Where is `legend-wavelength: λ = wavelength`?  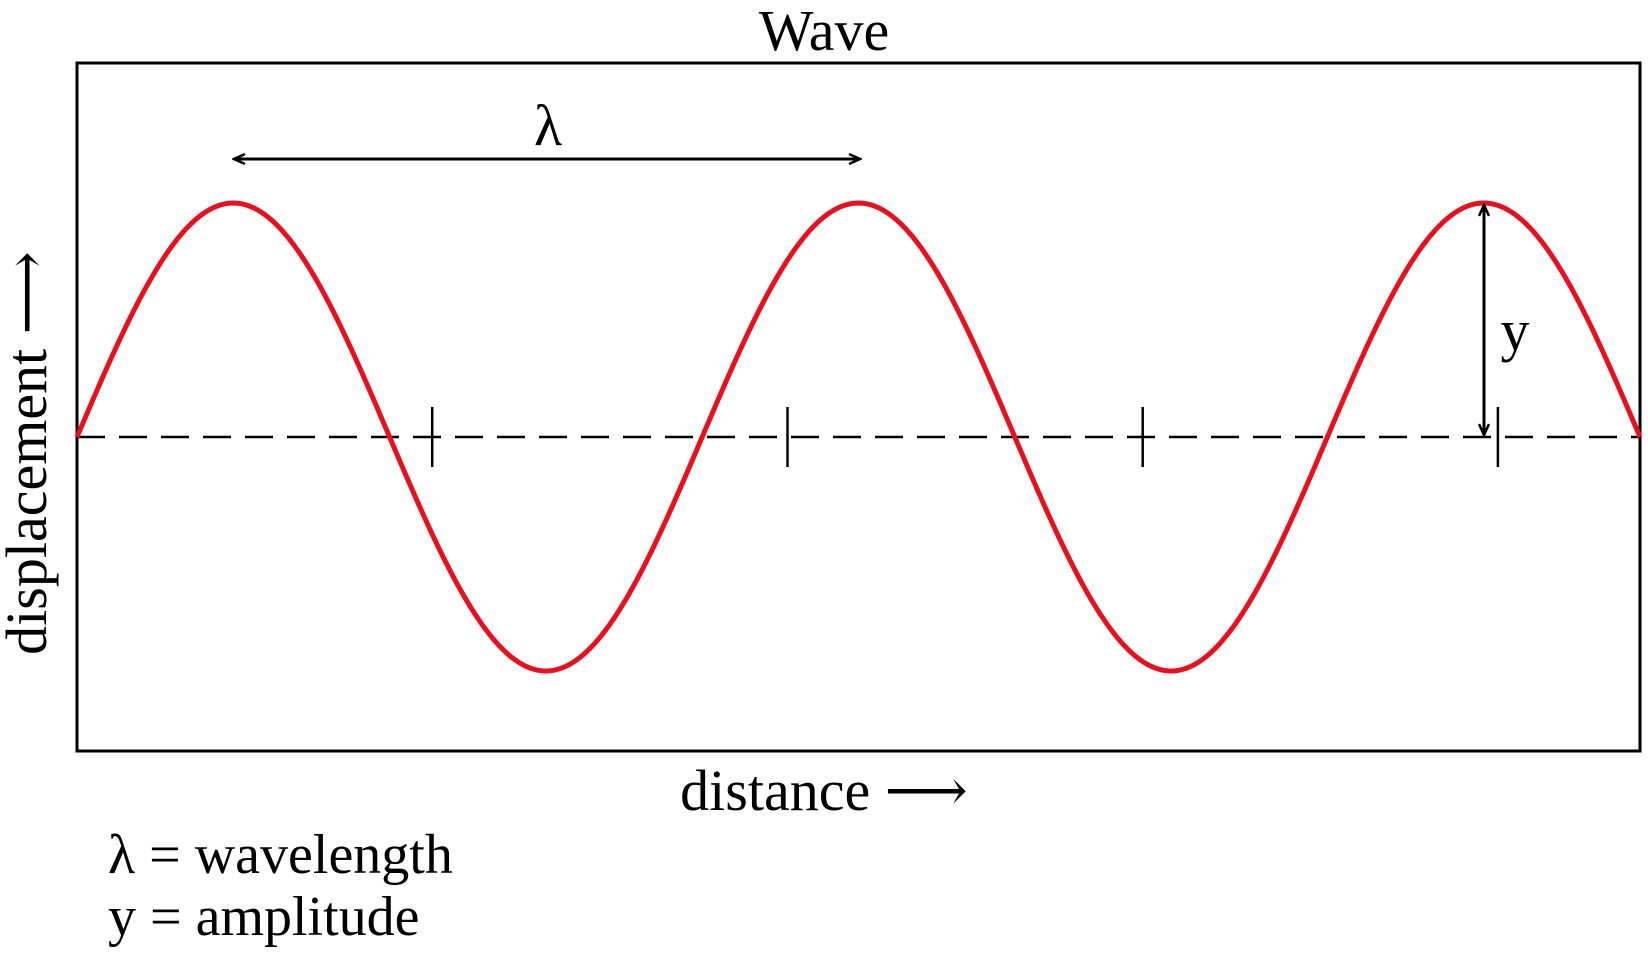 legend-wavelength: λ = wavelength is located at coordinates (280, 855).